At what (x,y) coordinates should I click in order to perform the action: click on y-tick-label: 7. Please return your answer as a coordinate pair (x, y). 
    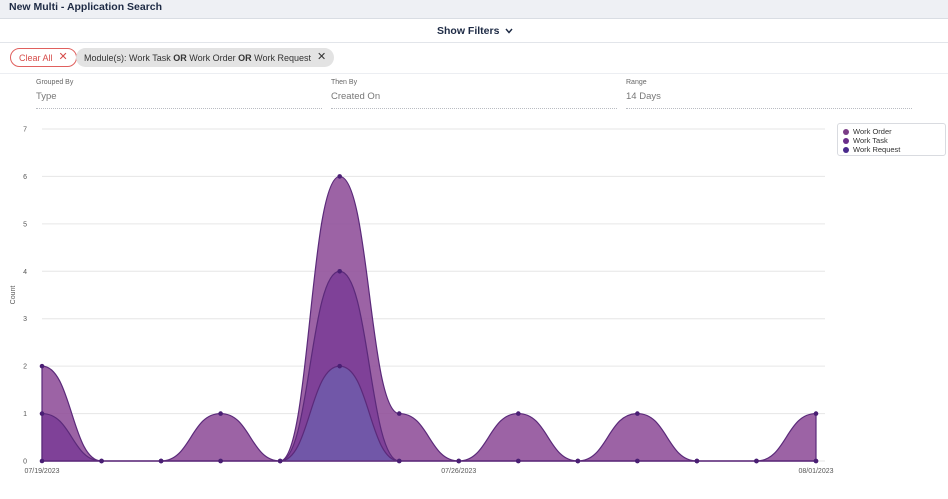
    Looking at the image, I should click on (25, 130).